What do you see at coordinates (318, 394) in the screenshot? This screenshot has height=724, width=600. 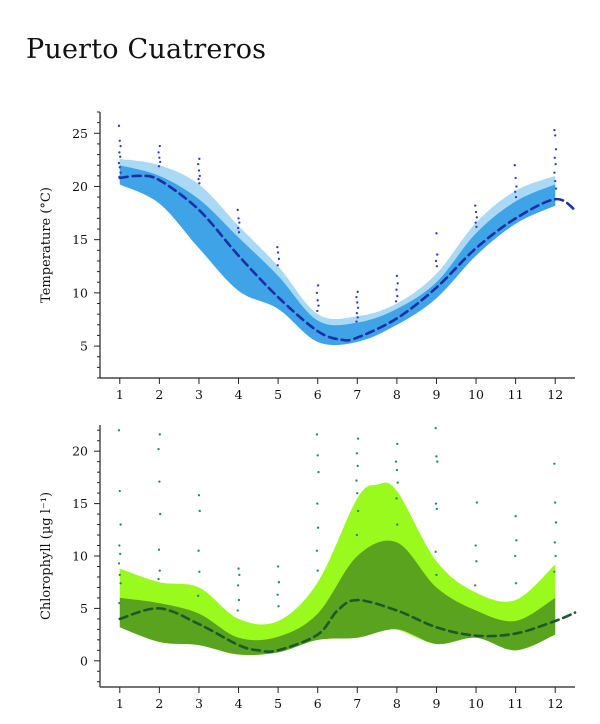 I see `x-tick-label: 6` at bounding box center [318, 394].